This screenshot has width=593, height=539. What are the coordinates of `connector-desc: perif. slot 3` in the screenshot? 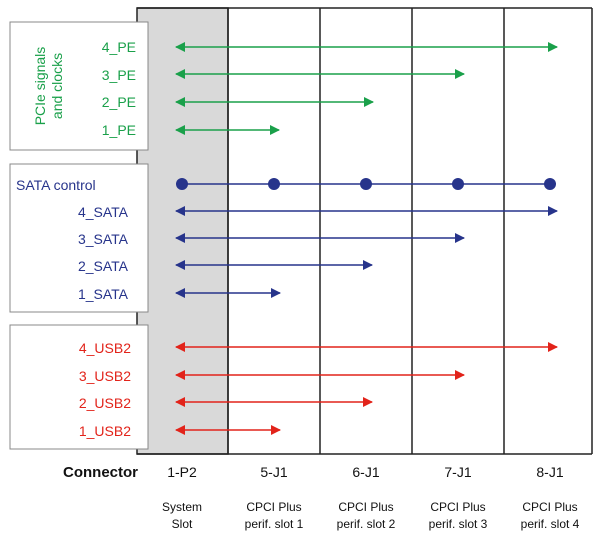 It's located at (458, 524).